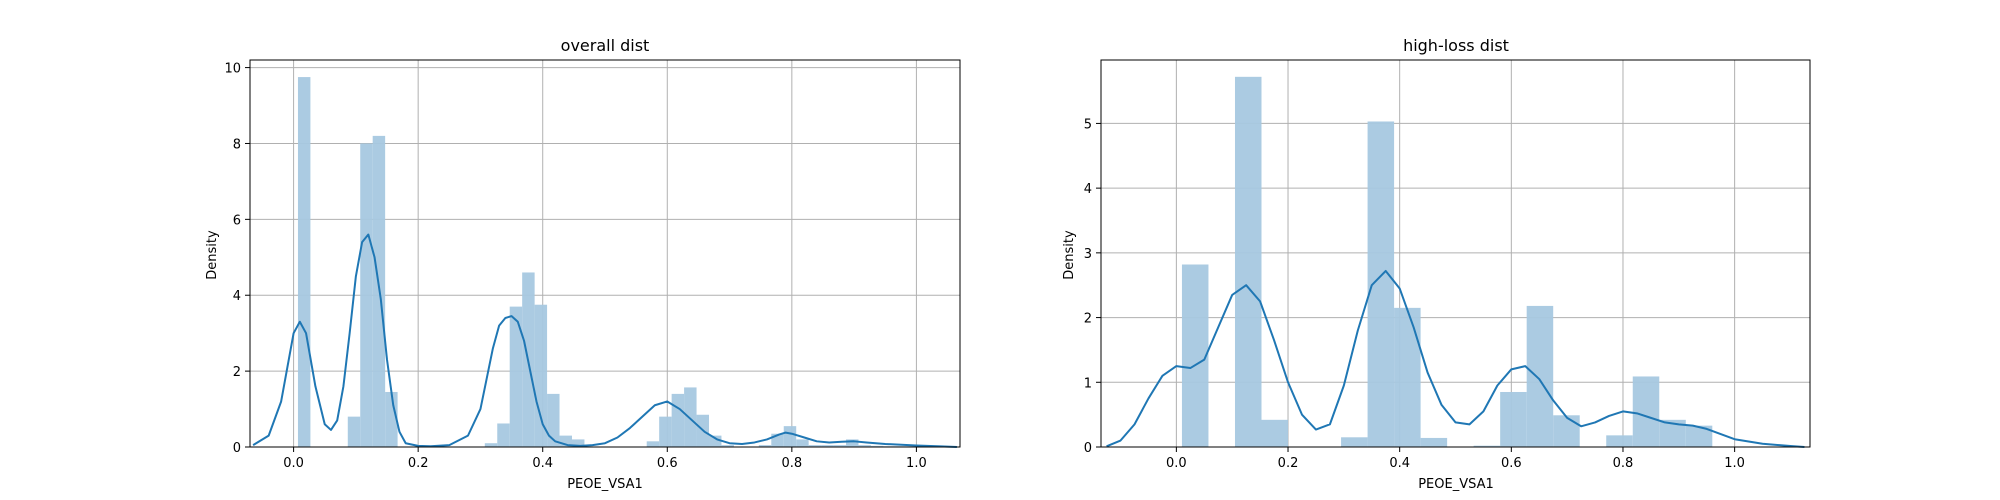 This screenshot has width=2000, height=500. Describe the element at coordinates (237, 372) in the screenshot. I see `overall-dist-y-tick-label: 2` at that location.